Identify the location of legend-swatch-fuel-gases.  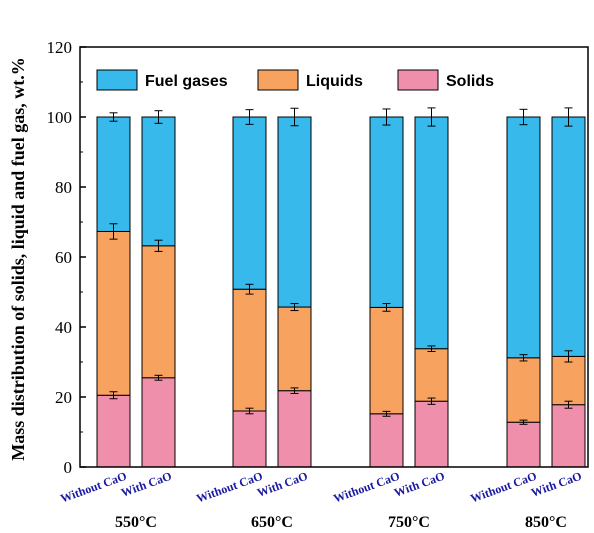
(117, 80).